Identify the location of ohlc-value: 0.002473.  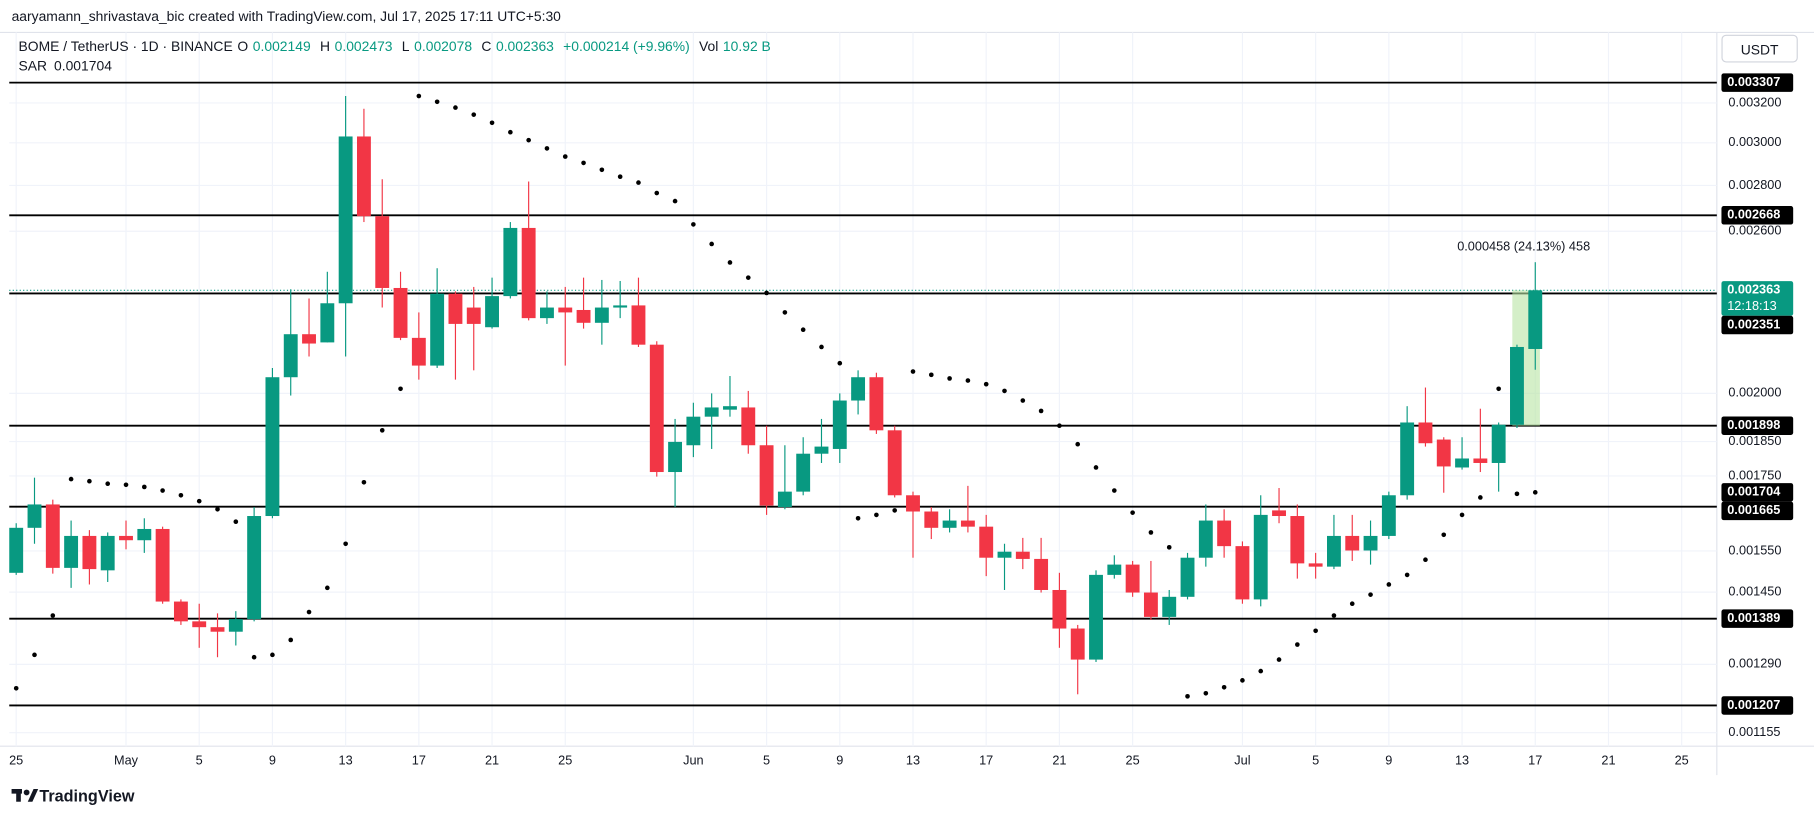
(363, 46).